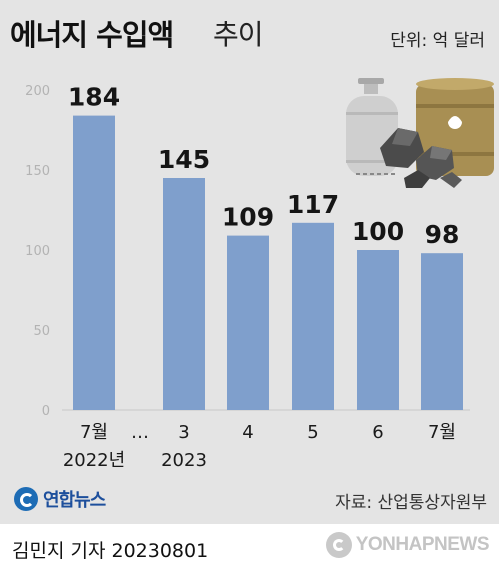  I want to click on bar-value-label: 145, so click(184, 159).